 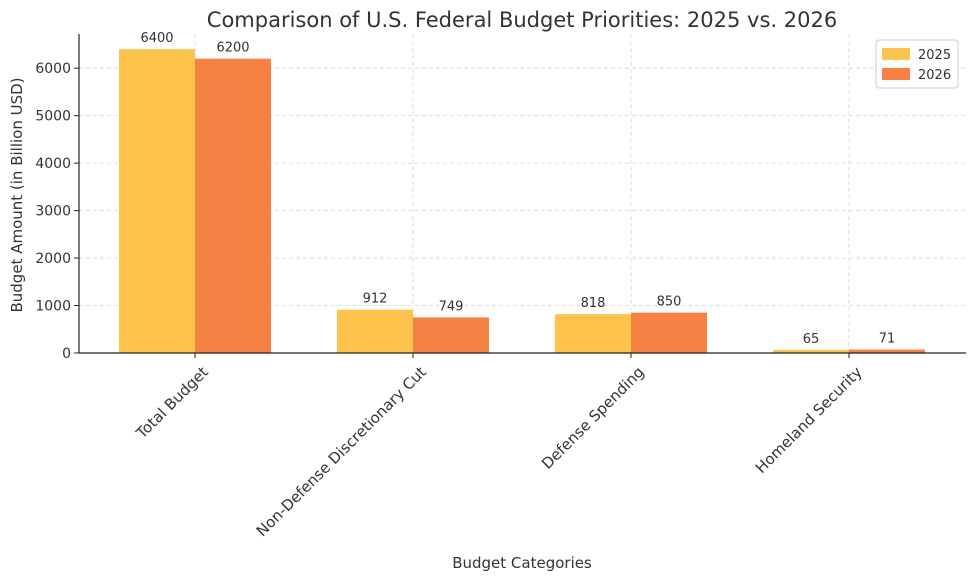 I want to click on y-tick-label: 2000, so click(x=53, y=259).